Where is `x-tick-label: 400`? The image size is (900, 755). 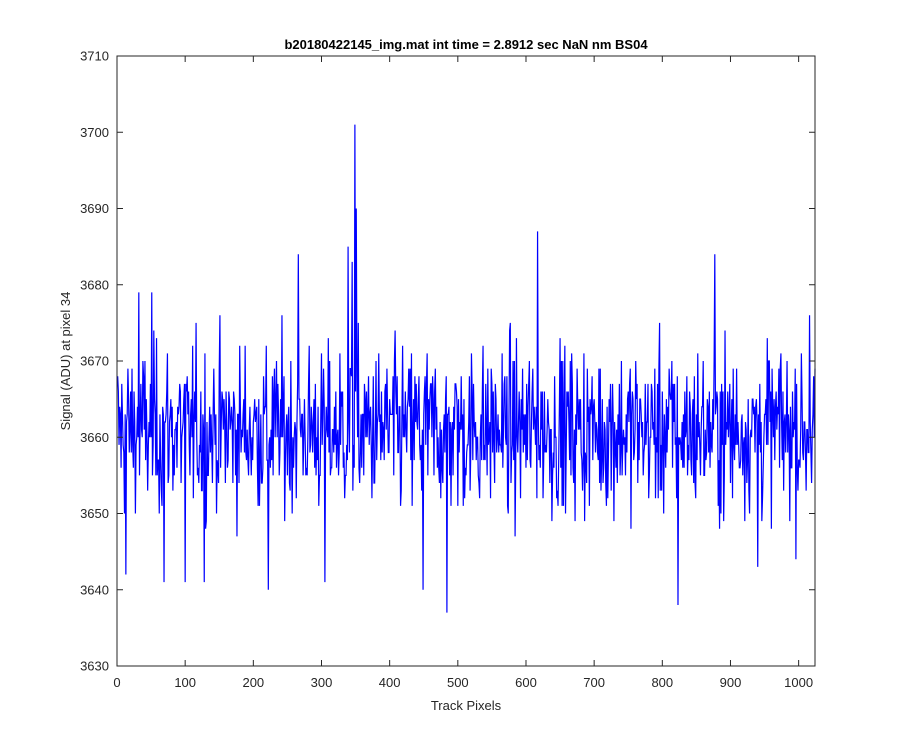
x-tick-label: 400 is located at coordinates (390, 682).